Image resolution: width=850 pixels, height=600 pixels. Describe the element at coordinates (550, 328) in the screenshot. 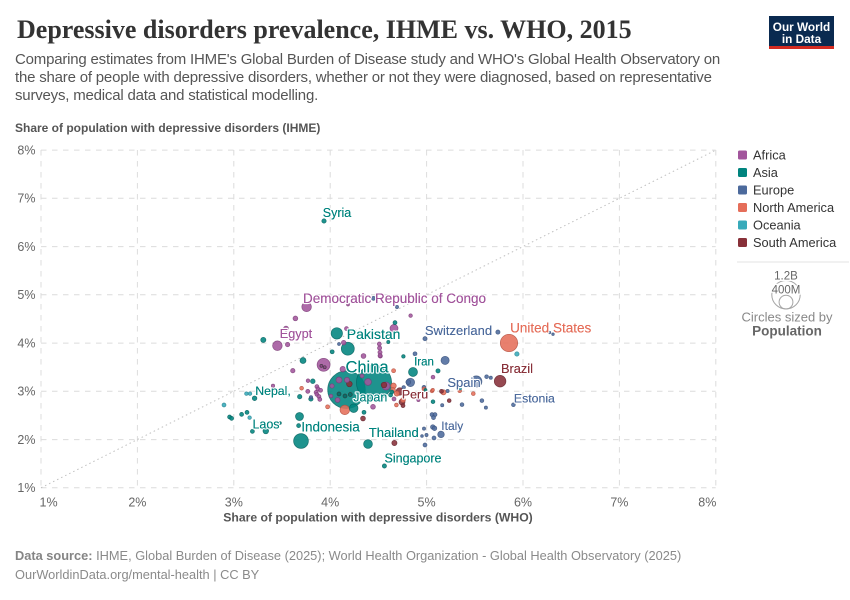

I see `svg-text: United States` at that location.